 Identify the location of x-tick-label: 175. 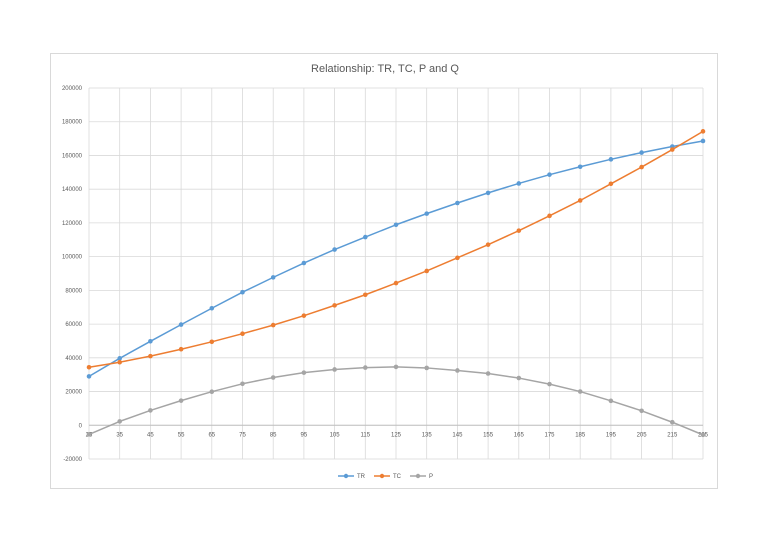
(549, 435).